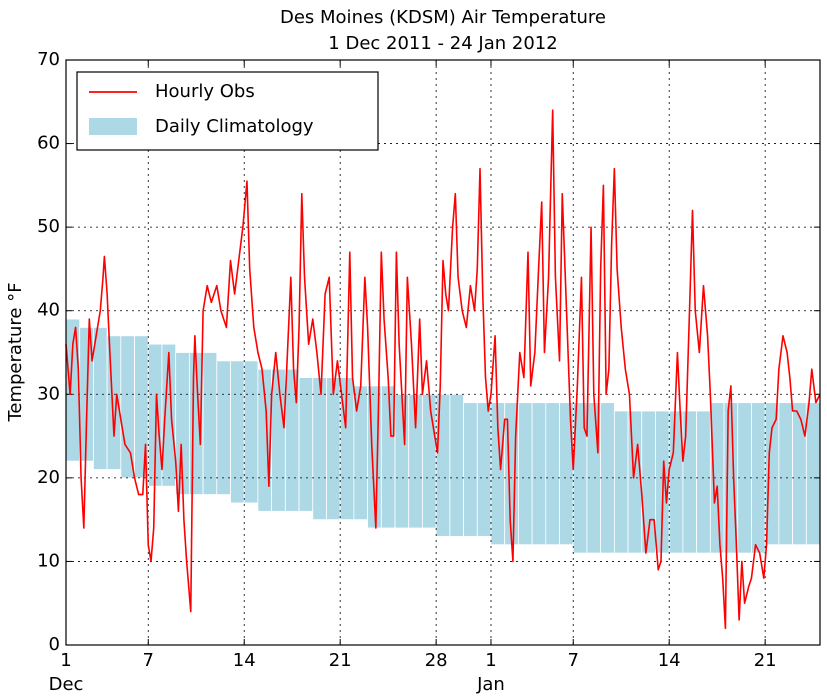  I want to click on y-axis-label: Temperature °F, so click(15, 352).